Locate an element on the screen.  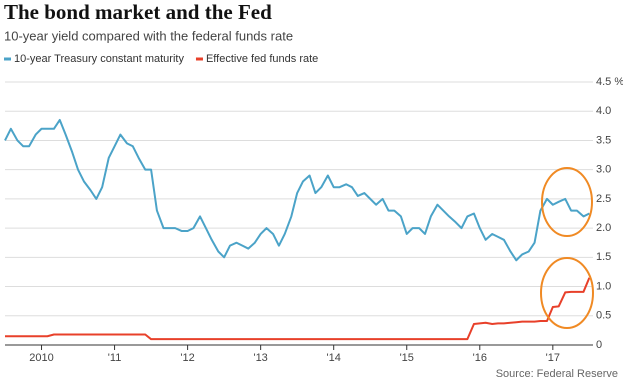
y-tick-label: 2.5 is located at coordinates (603, 199).